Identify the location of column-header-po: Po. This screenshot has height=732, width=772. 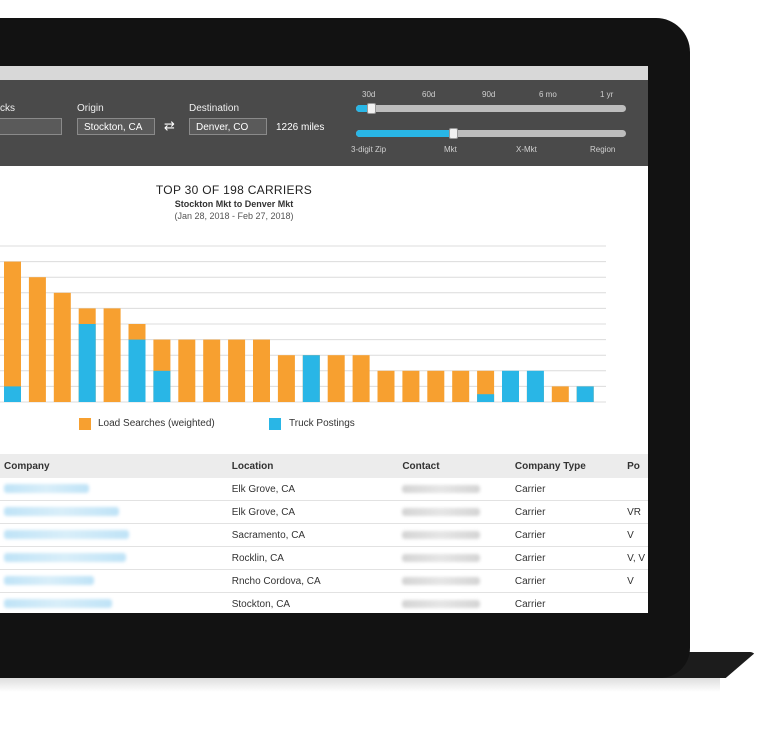
(637, 466).